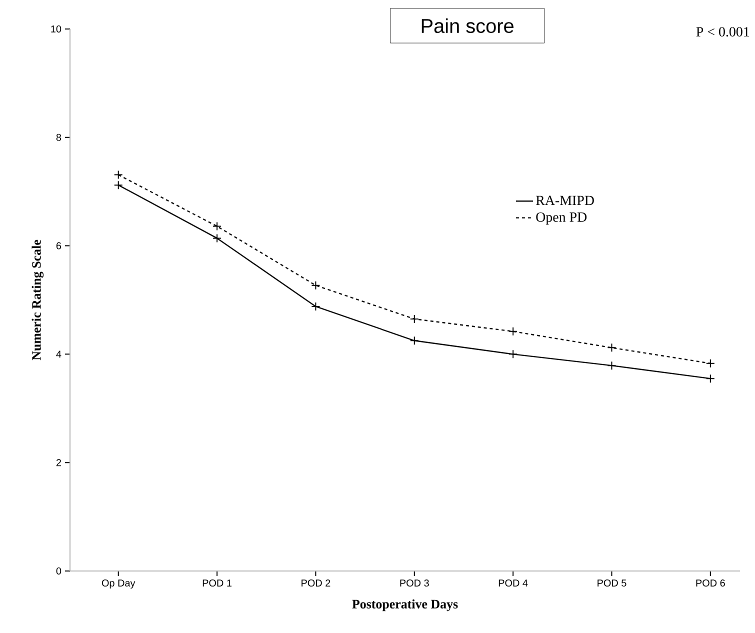 The height and width of the screenshot is (633, 755). What do you see at coordinates (59, 571) in the screenshot?
I see `y-tick-label: 0` at bounding box center [59, 571].